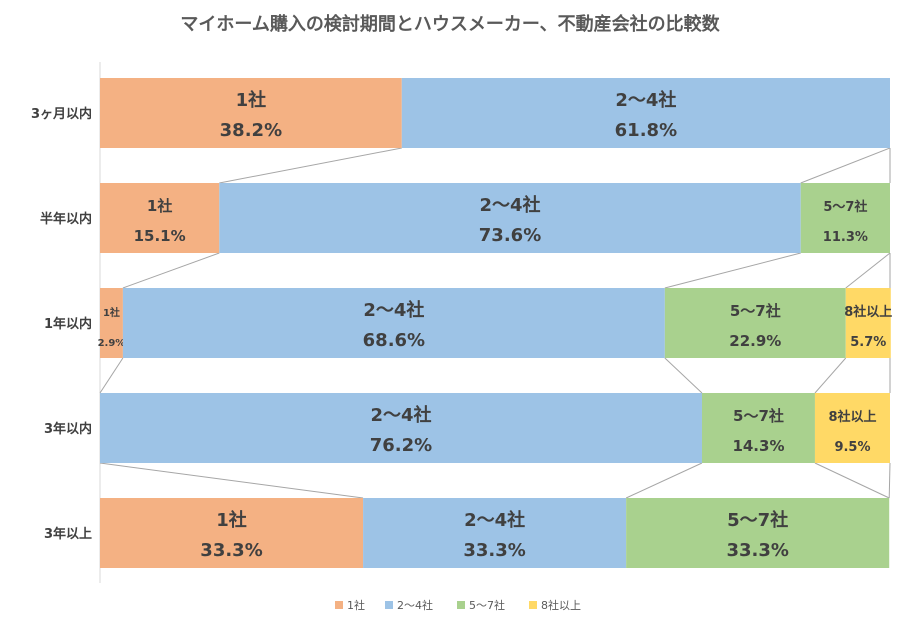  Describe the element at coordinates (160, 236) in the screenshot. I see `data-label-value: 15.1%` at that location.